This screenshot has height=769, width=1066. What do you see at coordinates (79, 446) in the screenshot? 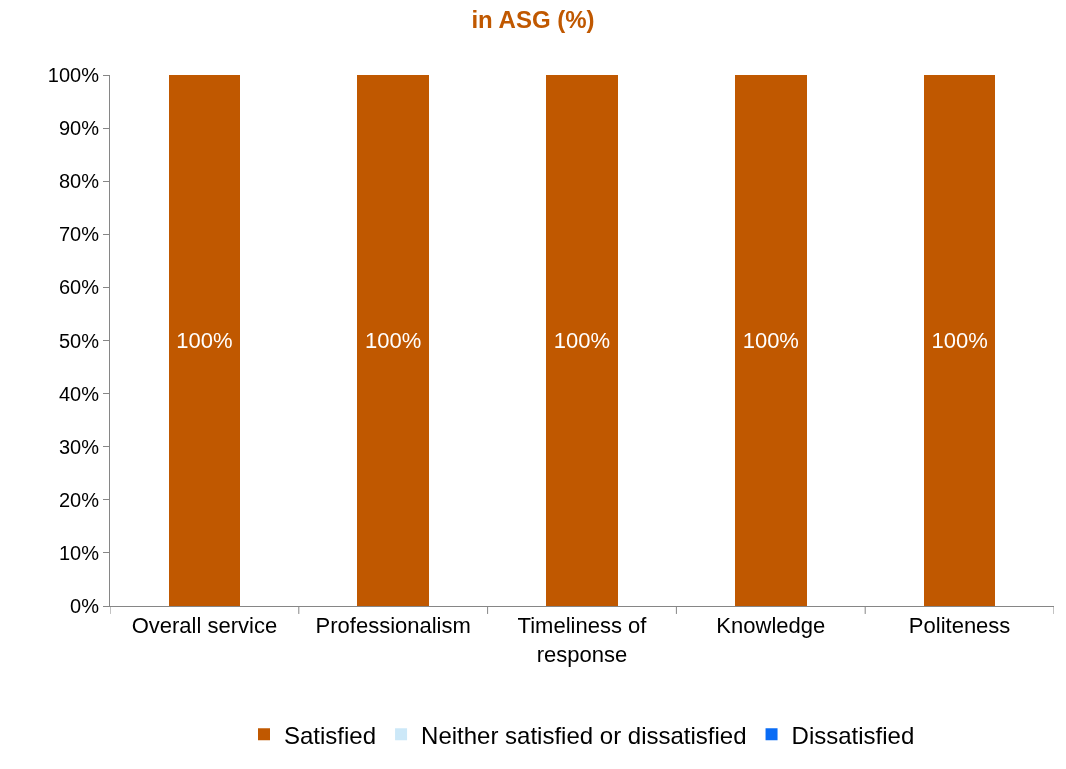
I see `y-tick-label: 30%` at bounding box center [79, 446].